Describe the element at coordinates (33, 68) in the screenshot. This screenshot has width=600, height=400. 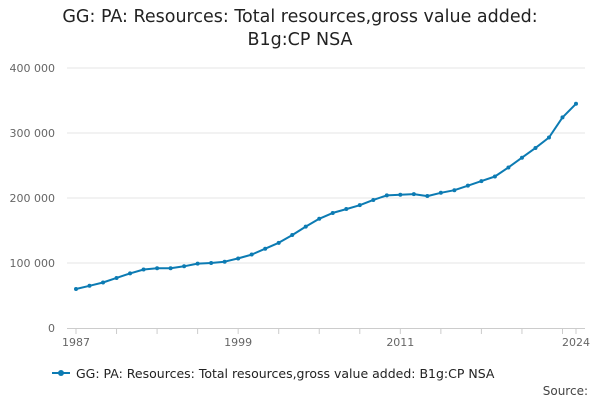
I see `y-tick-label: 400 000` at that location.